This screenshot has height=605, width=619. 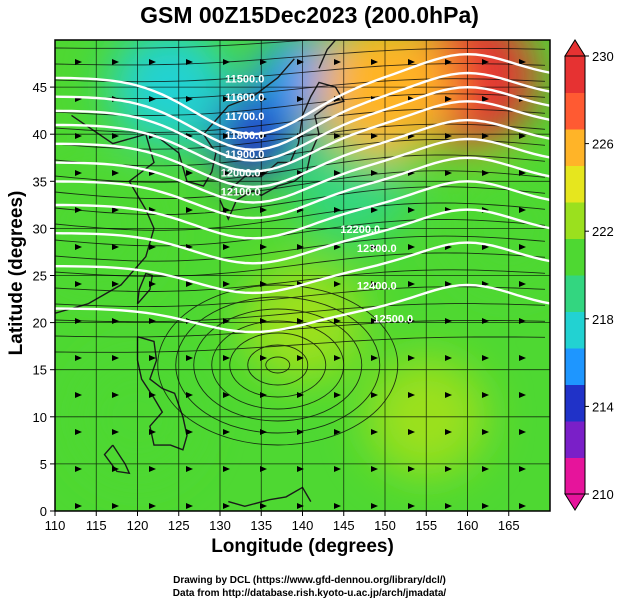 What do you see at coordinates (278, 365) in the screenshot?
I see `streamline-swirl` at bounding box center [278, 365].